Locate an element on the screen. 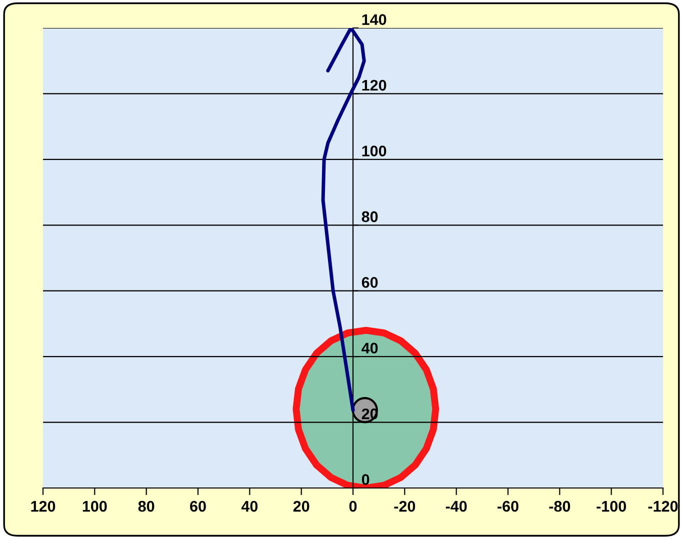  x-tick-label: -40 is located at coordinates (456, 506).